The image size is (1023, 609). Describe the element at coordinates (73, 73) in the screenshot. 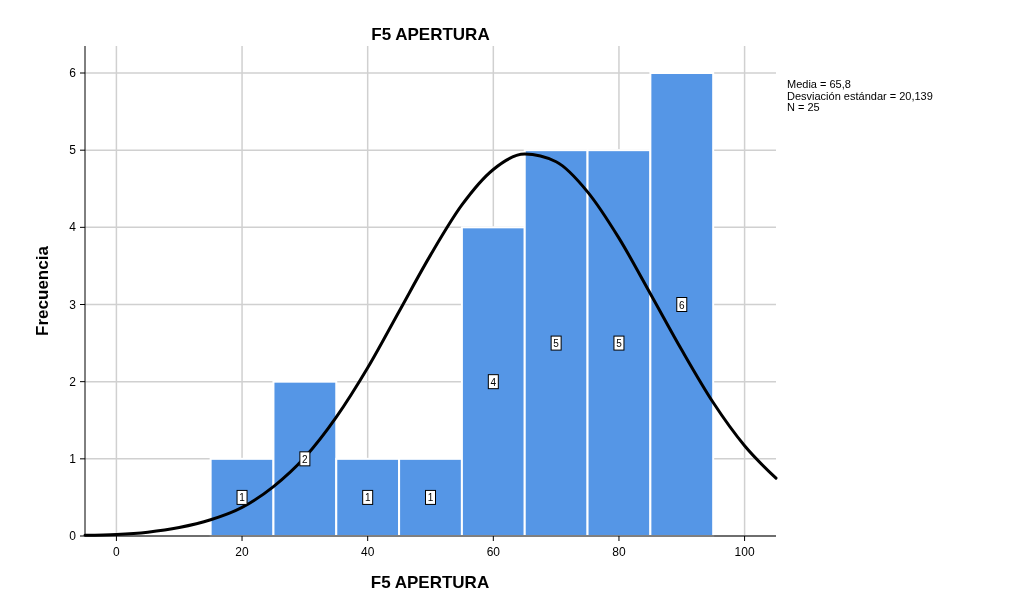

I see `y-tick-label: 6` at that location.